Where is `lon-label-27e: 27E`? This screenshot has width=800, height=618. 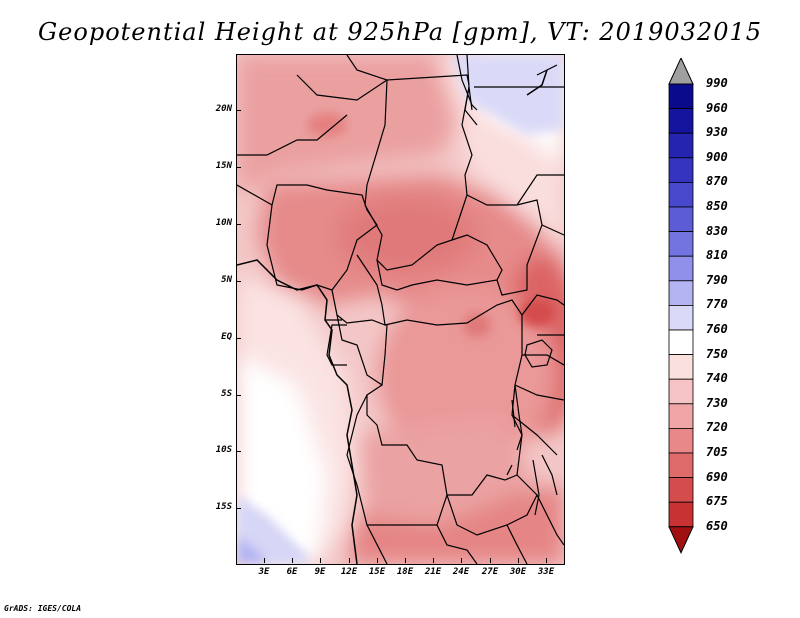
lon-label-27e: 27E is located at coordinates (490, 572).